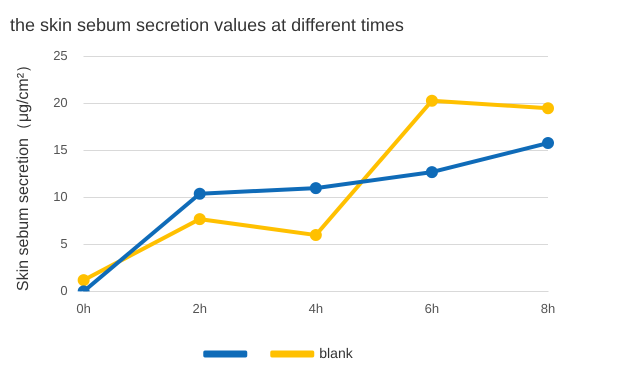 This screenshot has height=376, width=618. Describe the element at coordinates (432, 308) in the screenshot. I see `x-tick-label: 6h` at that location.